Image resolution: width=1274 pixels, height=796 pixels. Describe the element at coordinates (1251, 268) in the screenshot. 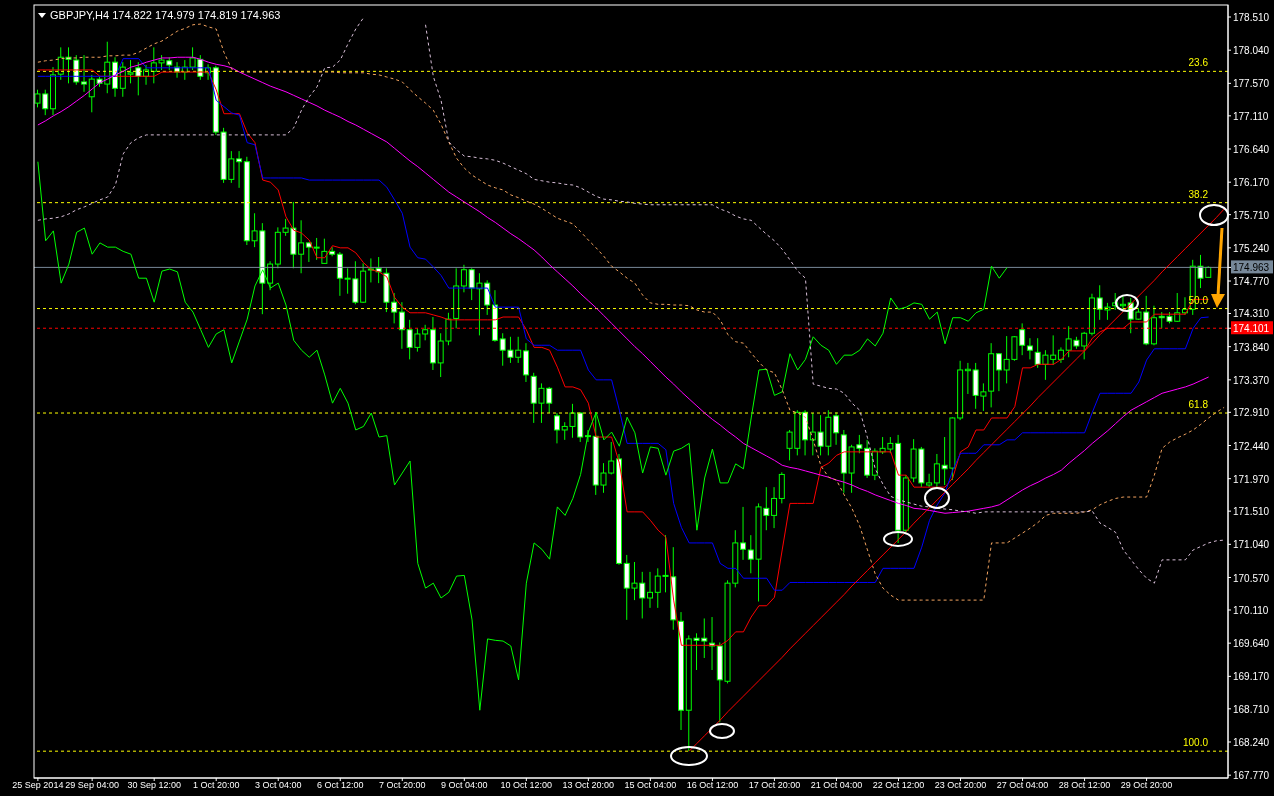

I see `y-tick-label: 174.963` at that location.